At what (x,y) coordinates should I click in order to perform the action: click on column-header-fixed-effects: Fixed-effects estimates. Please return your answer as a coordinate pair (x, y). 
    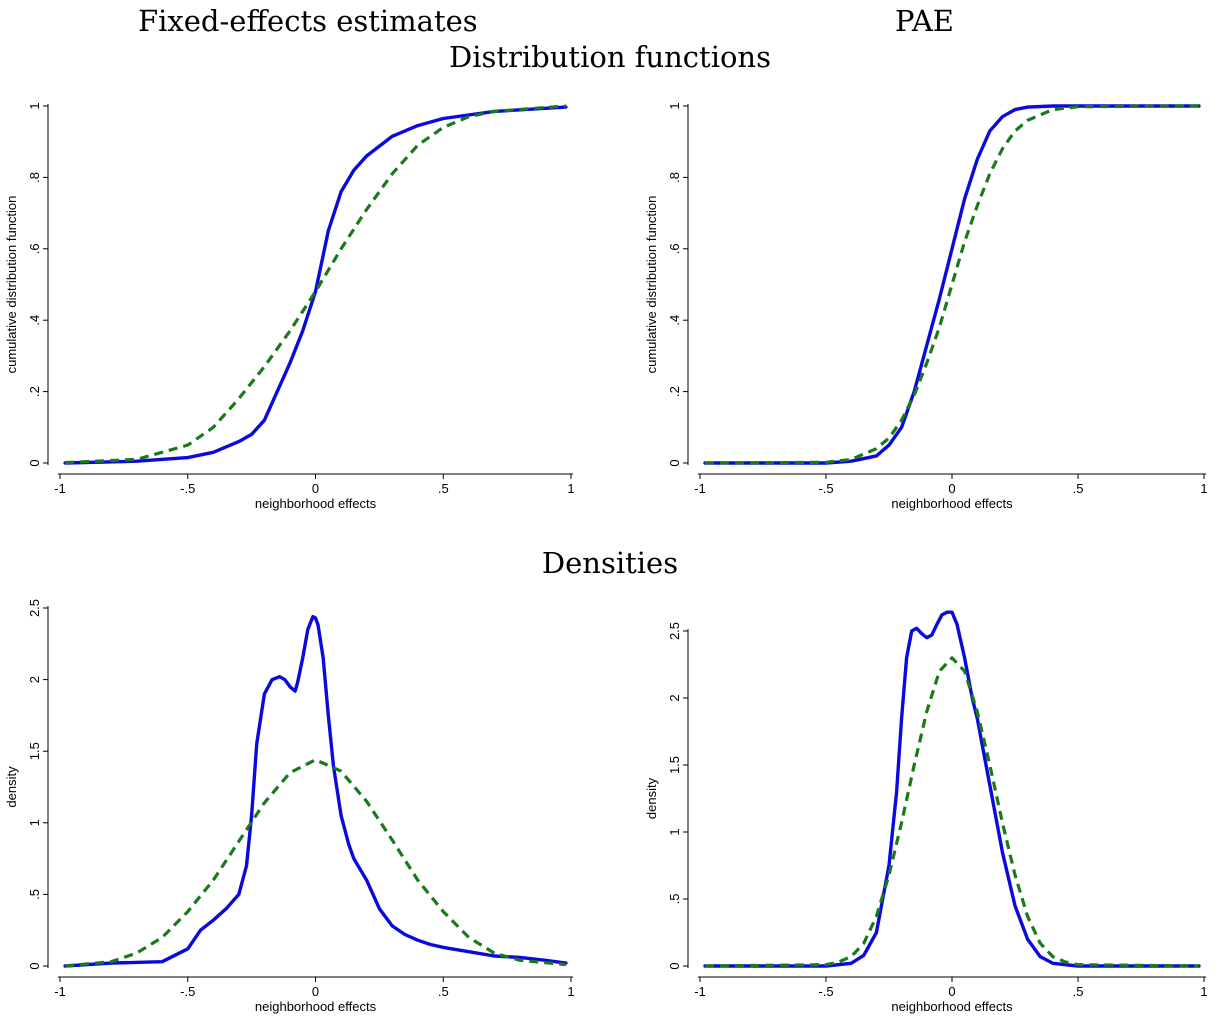
    Looking at the image, I should click on (308, 21).